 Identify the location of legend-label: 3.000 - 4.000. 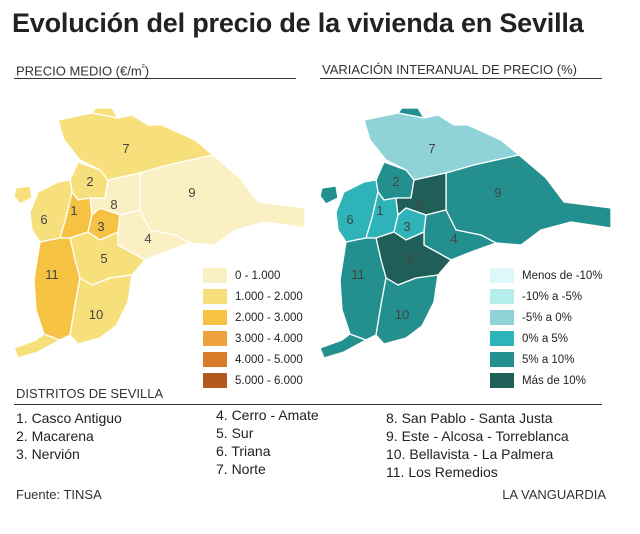
(269, 338).